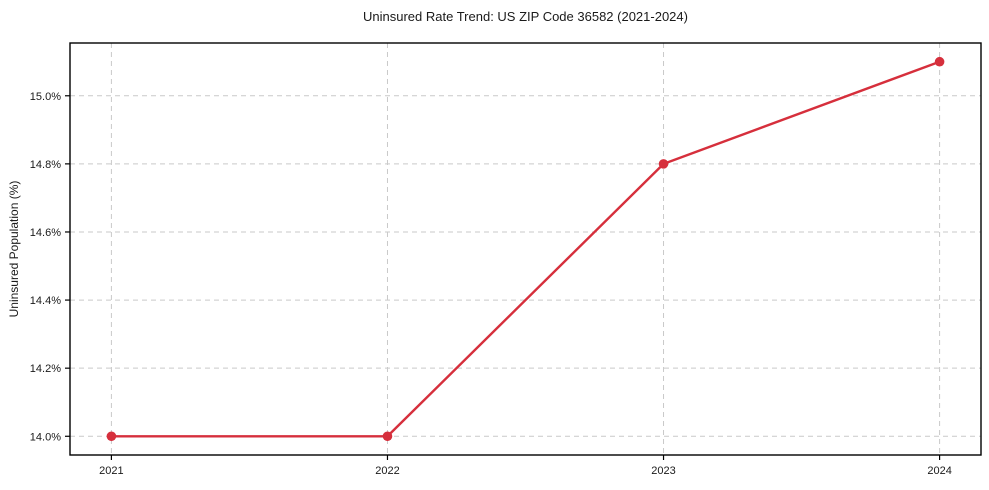 The image size is (989, 490). What do you see at coordinates (663, 471) in the screenshot?
I see `x-tick-label: 2023` at bounding box center [663, 471].